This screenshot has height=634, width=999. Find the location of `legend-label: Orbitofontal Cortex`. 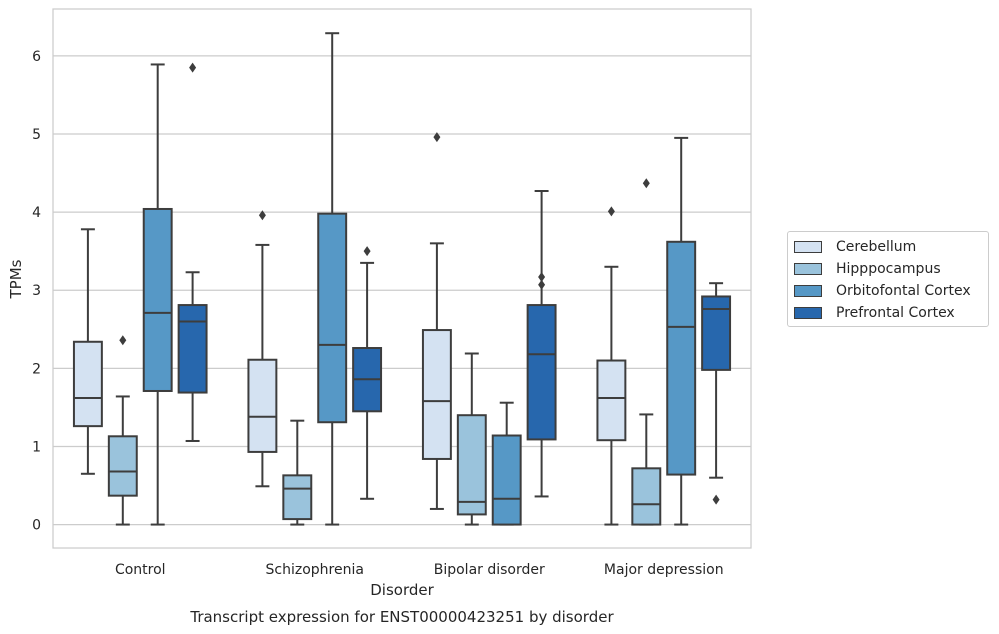

legend-label: Orbitofontal Cortex is located at coordinates (903, 291).